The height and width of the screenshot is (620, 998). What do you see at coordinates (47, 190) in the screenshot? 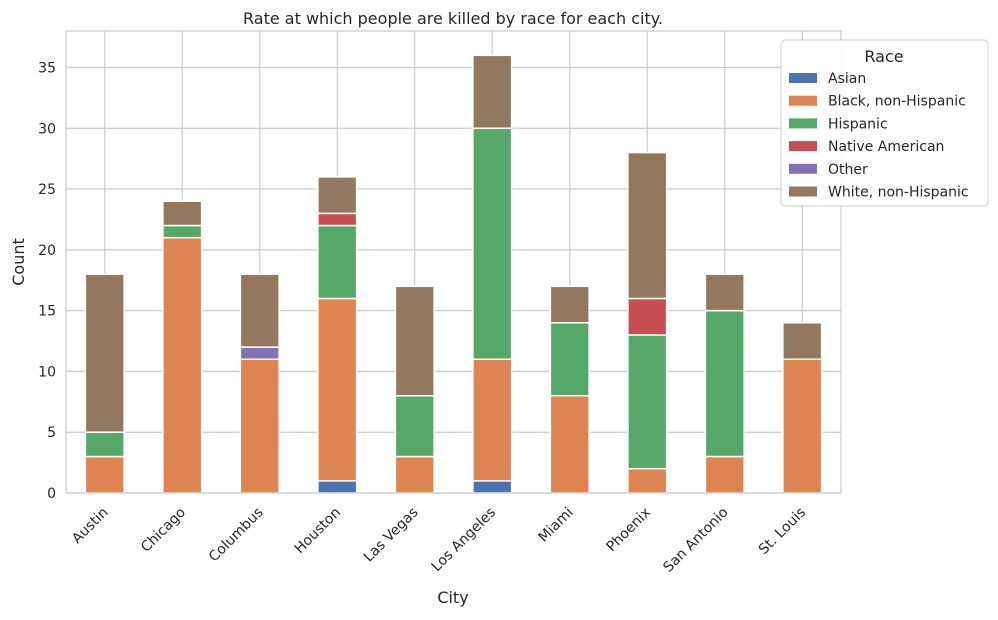
I see `y-tick-label: 25` at bounding box center [47, 190].